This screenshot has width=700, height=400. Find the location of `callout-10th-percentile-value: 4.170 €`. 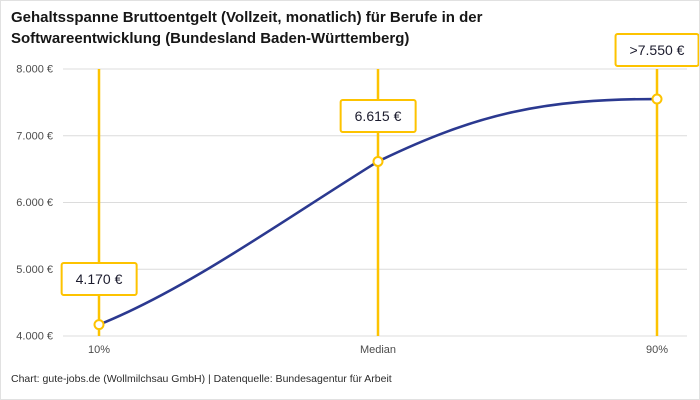

callout-10th-percentile-value: 4.170 € is located at coordinates (99, 279).